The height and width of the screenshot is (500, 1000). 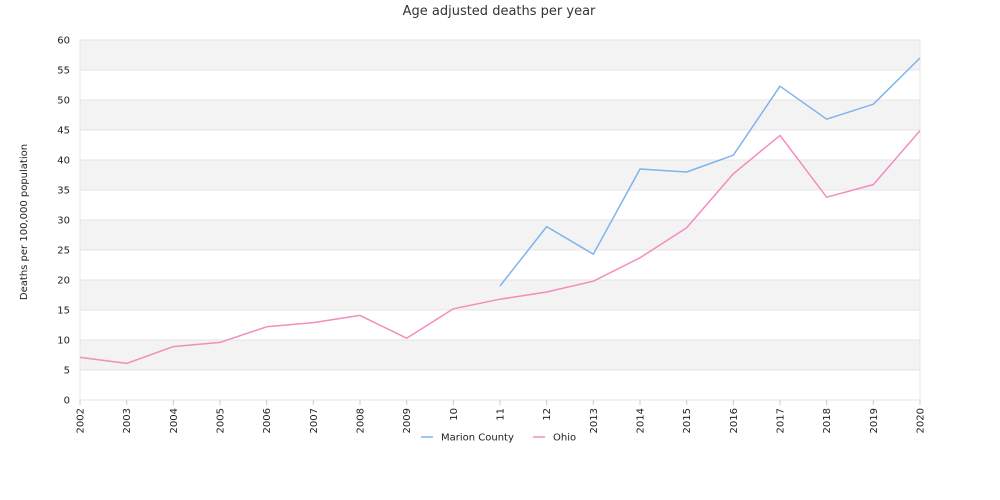 I want to click on x-tick-label: 2004, so click(x=174, y=420).